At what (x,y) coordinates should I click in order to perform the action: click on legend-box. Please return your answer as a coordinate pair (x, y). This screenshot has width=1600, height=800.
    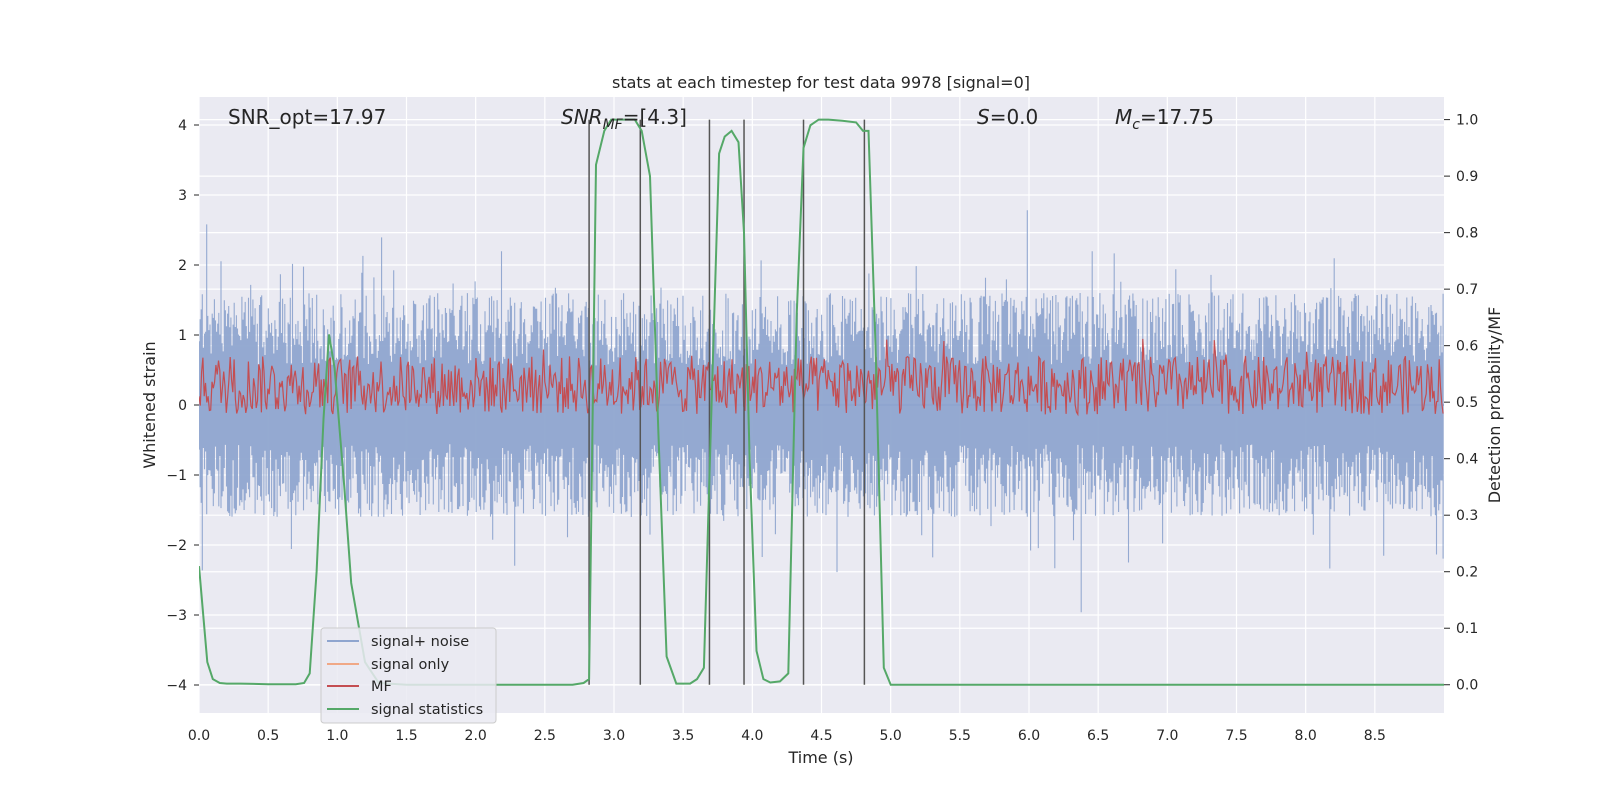
    Looking at the image, I should click on (408, 675).